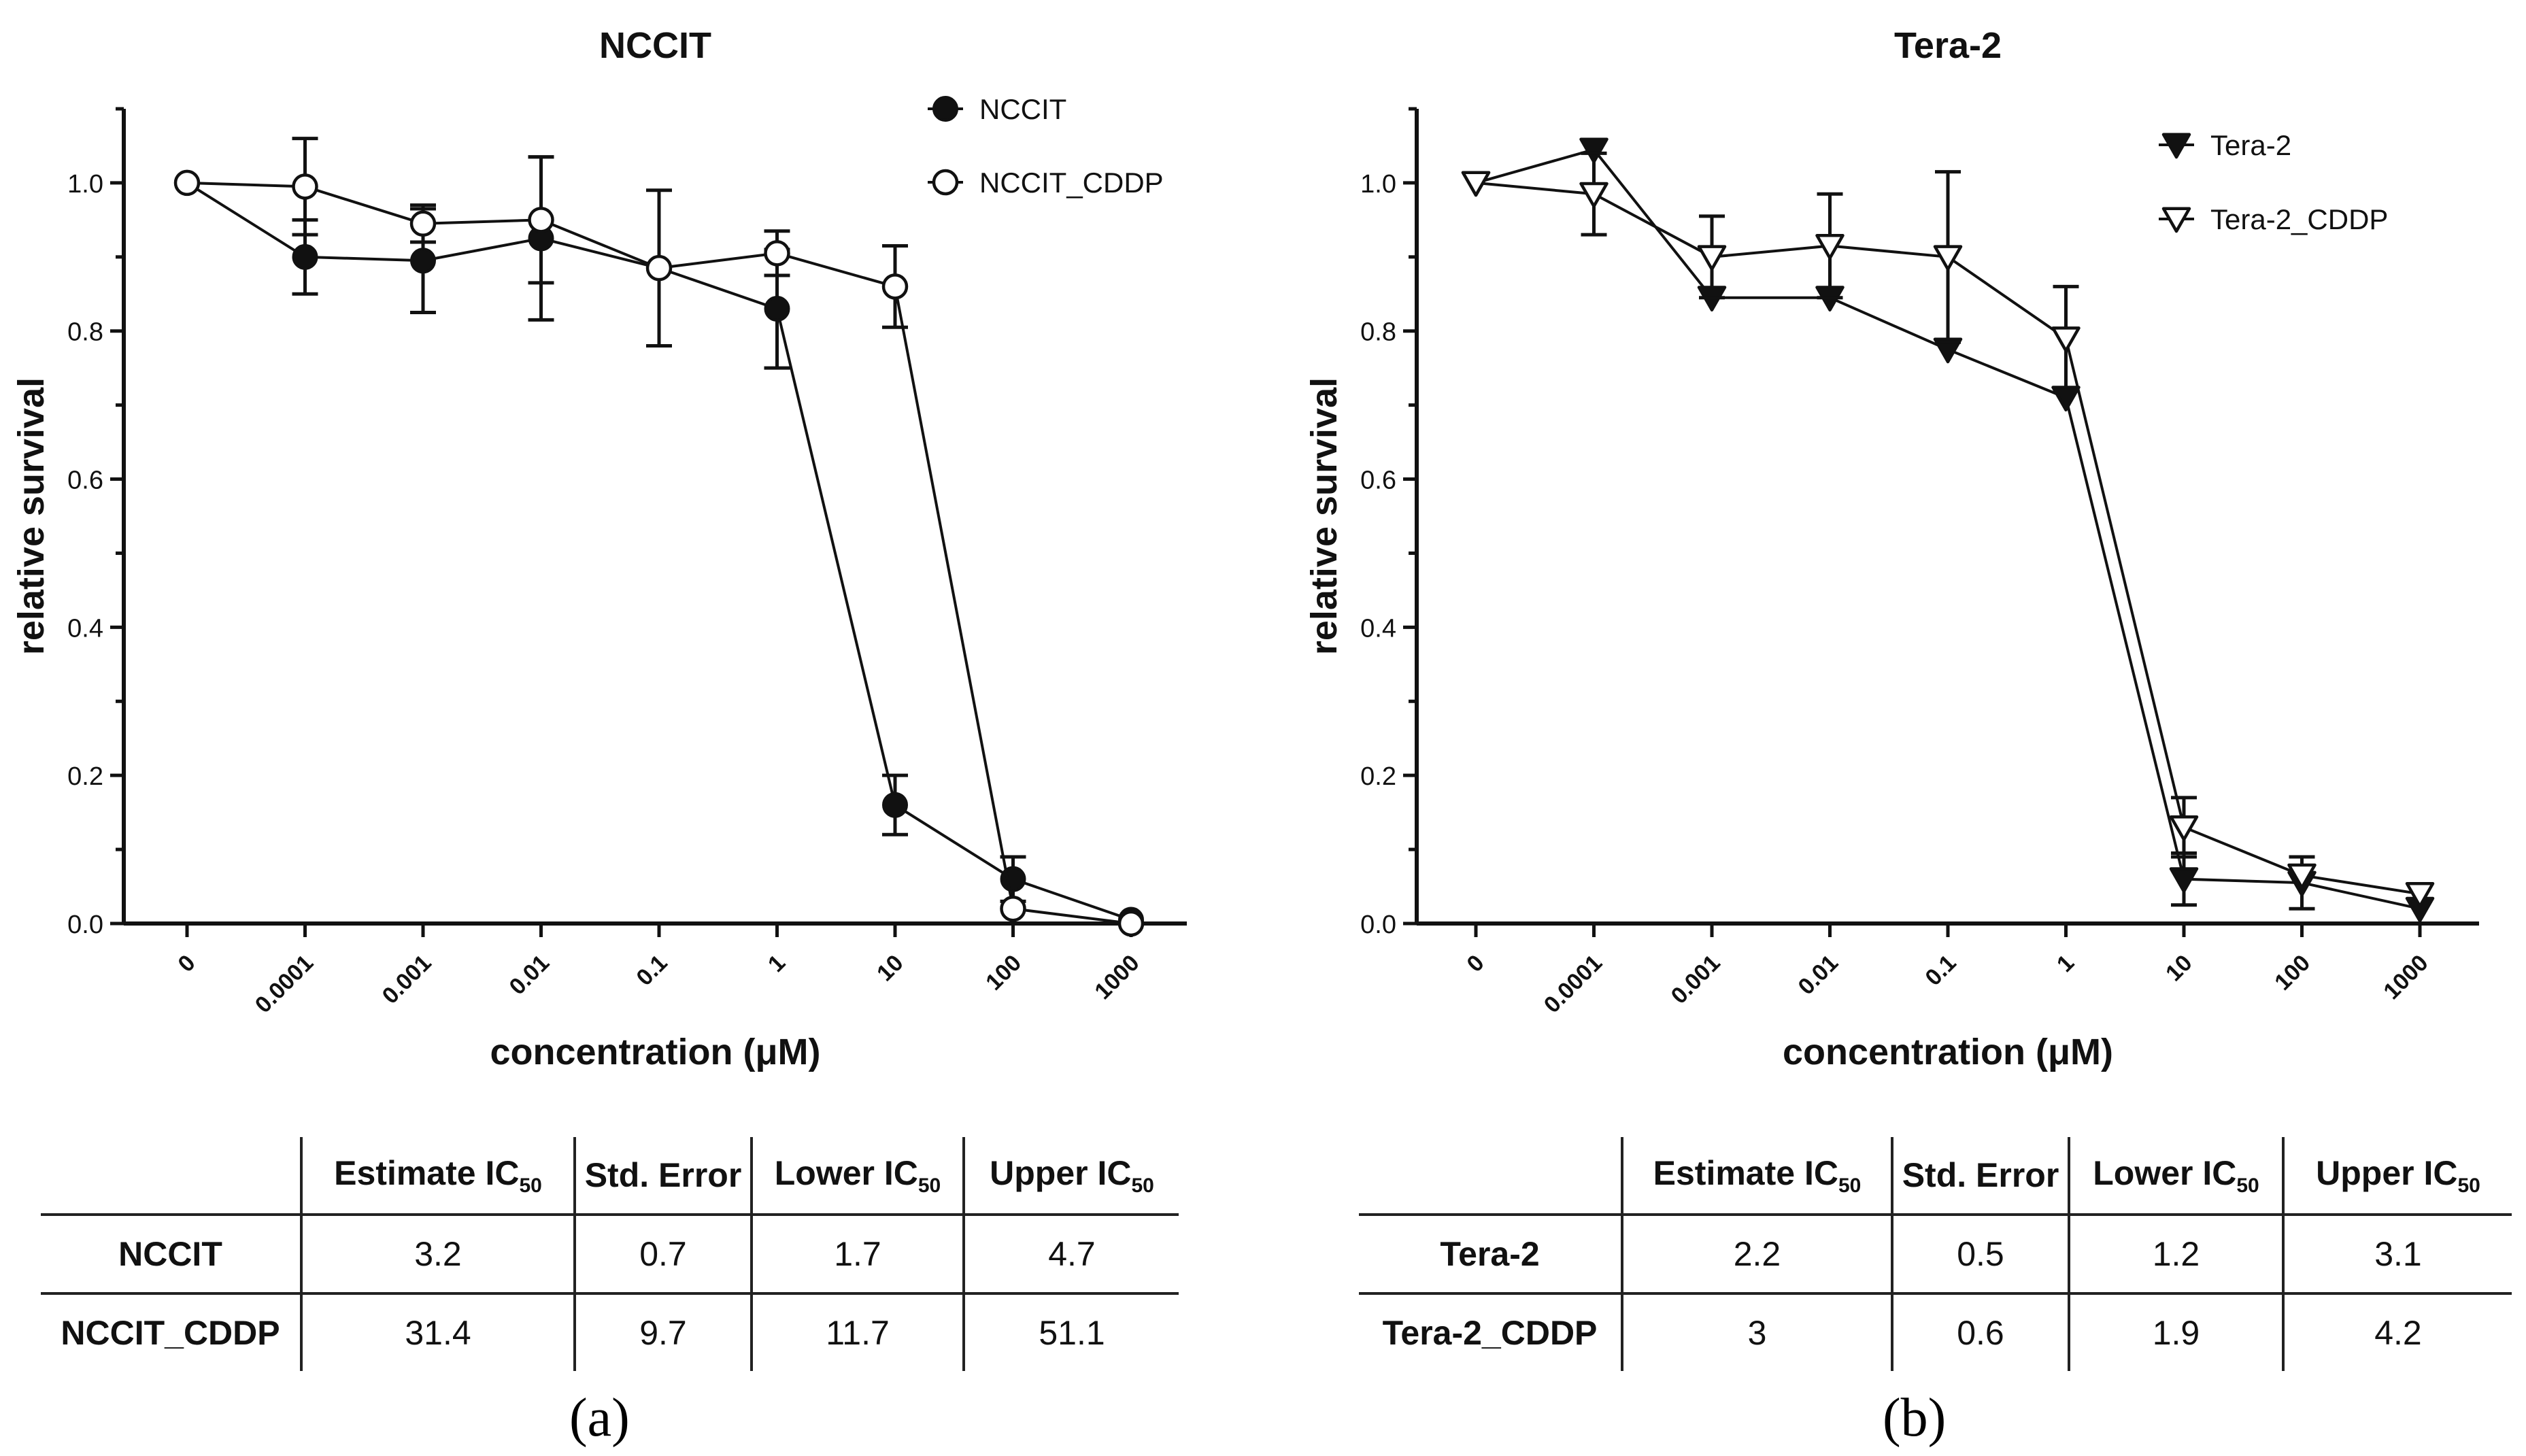 The image size is (2526, 1456). I want to click on cell-std-error: 0.6, so click(1981, 1331).